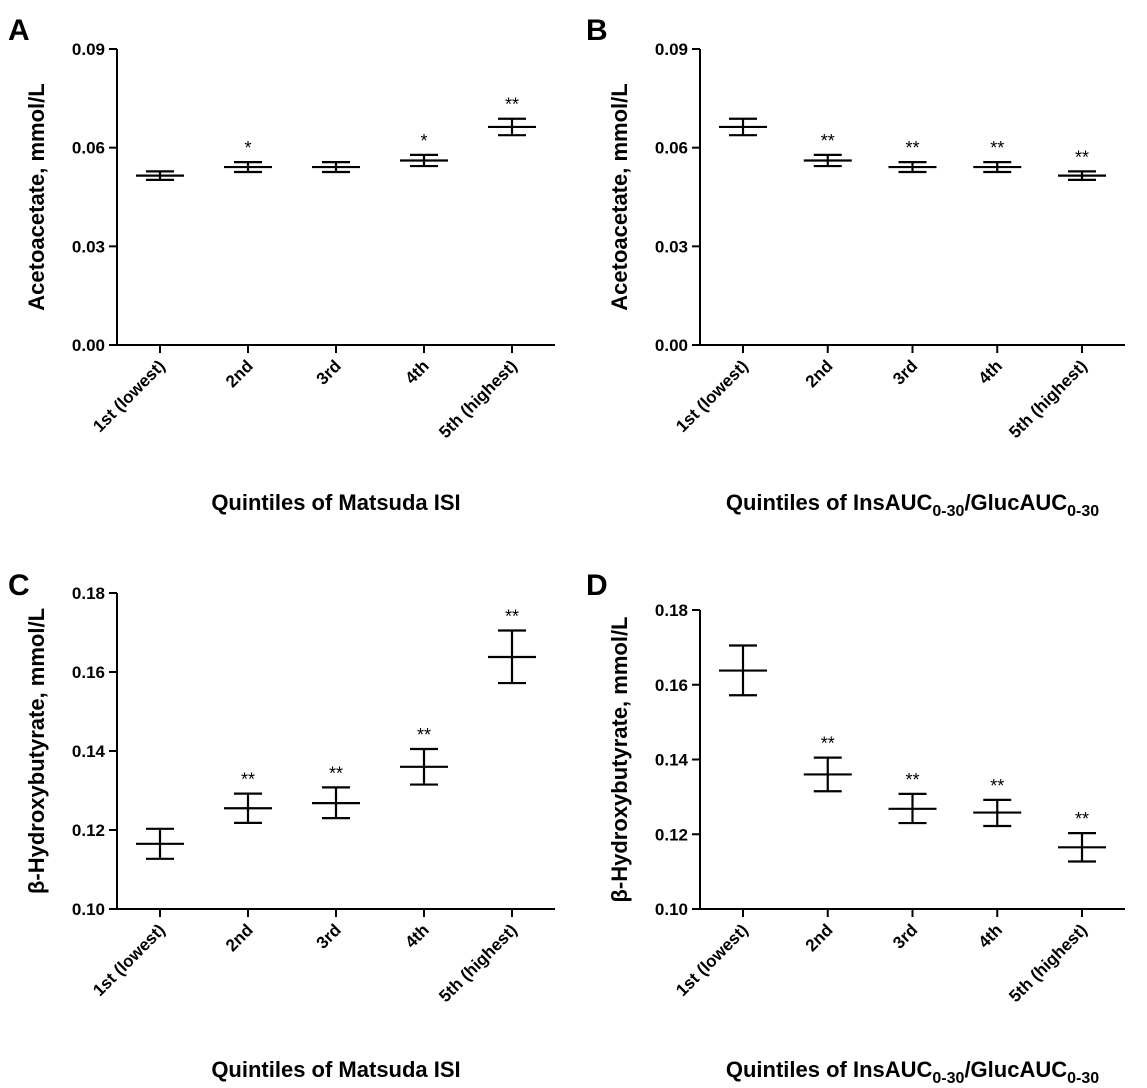  I want to click on panel-letter: C, so click(19, 585).